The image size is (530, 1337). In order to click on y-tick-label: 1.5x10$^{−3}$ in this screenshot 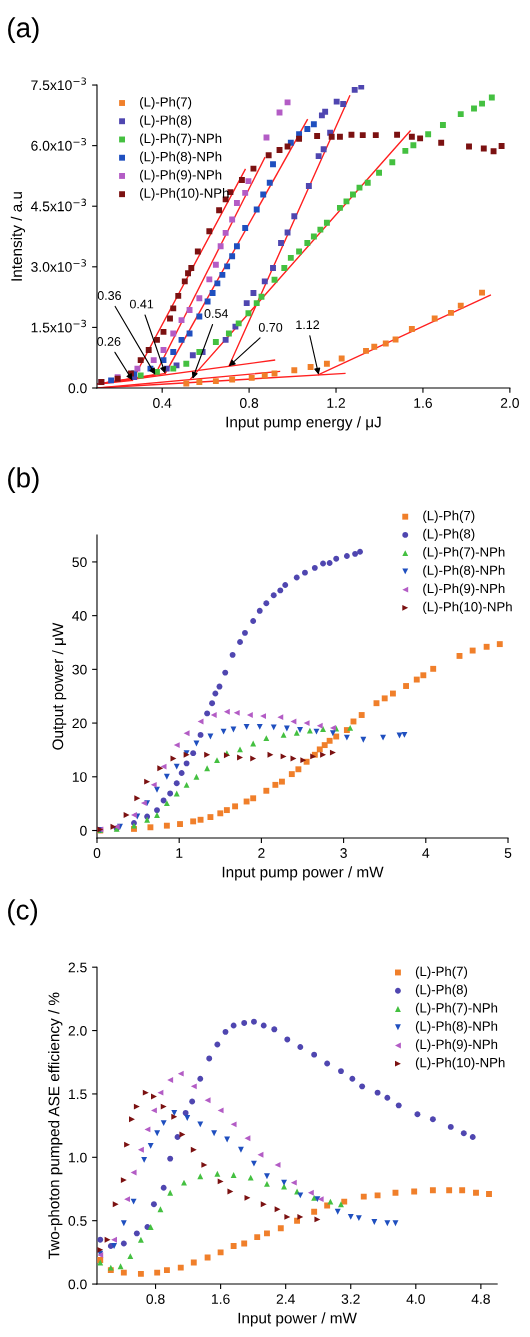, I will do `click(58, 326)`.